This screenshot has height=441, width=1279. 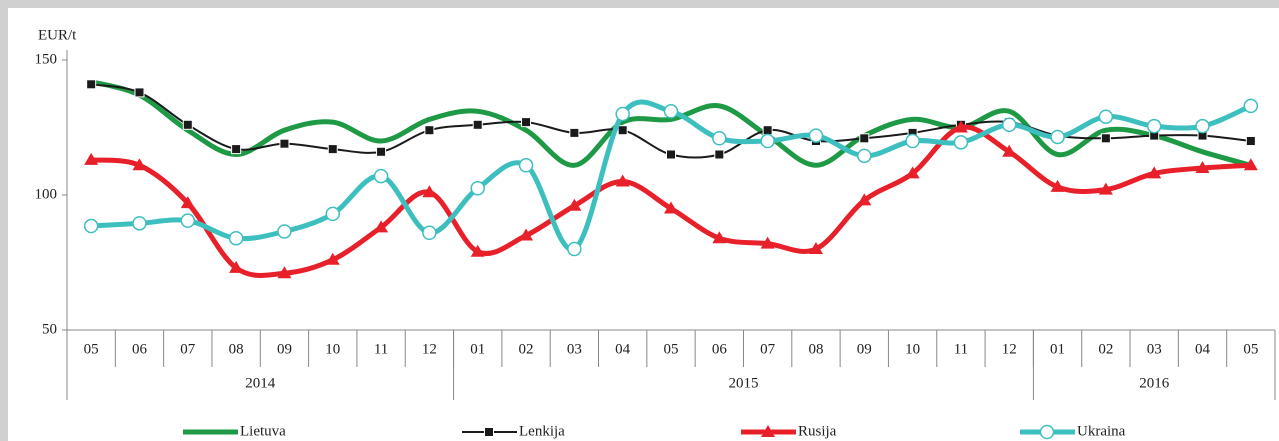 What do you see at coordinates (817, 431) in the screenshot?
I see `legend-label: Rusija` at bounding box center [817, 431].